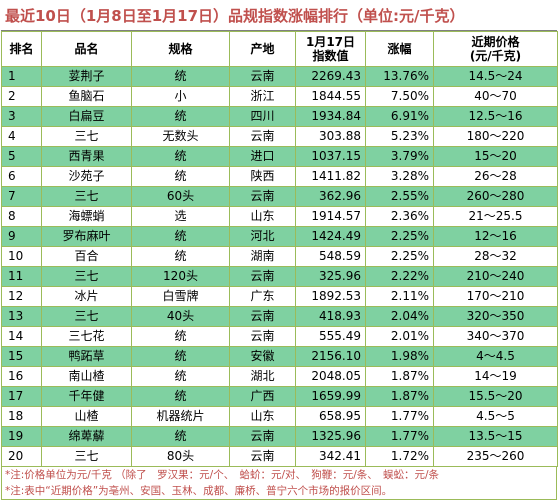 The width and height of the screenshot is (558, 500). I want to click on table-row: 11 三七 120头 云南 325.96 2.22% 210～240, so click(279, 276).